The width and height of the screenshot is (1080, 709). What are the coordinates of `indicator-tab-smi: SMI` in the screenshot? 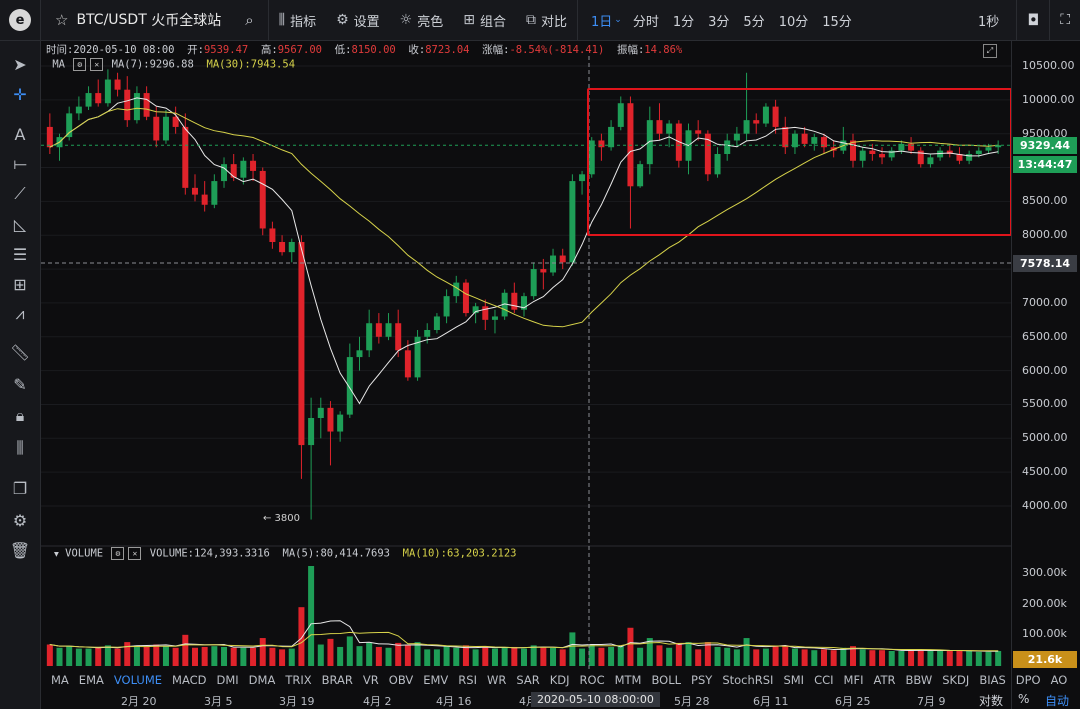 It's located at (794, 680).